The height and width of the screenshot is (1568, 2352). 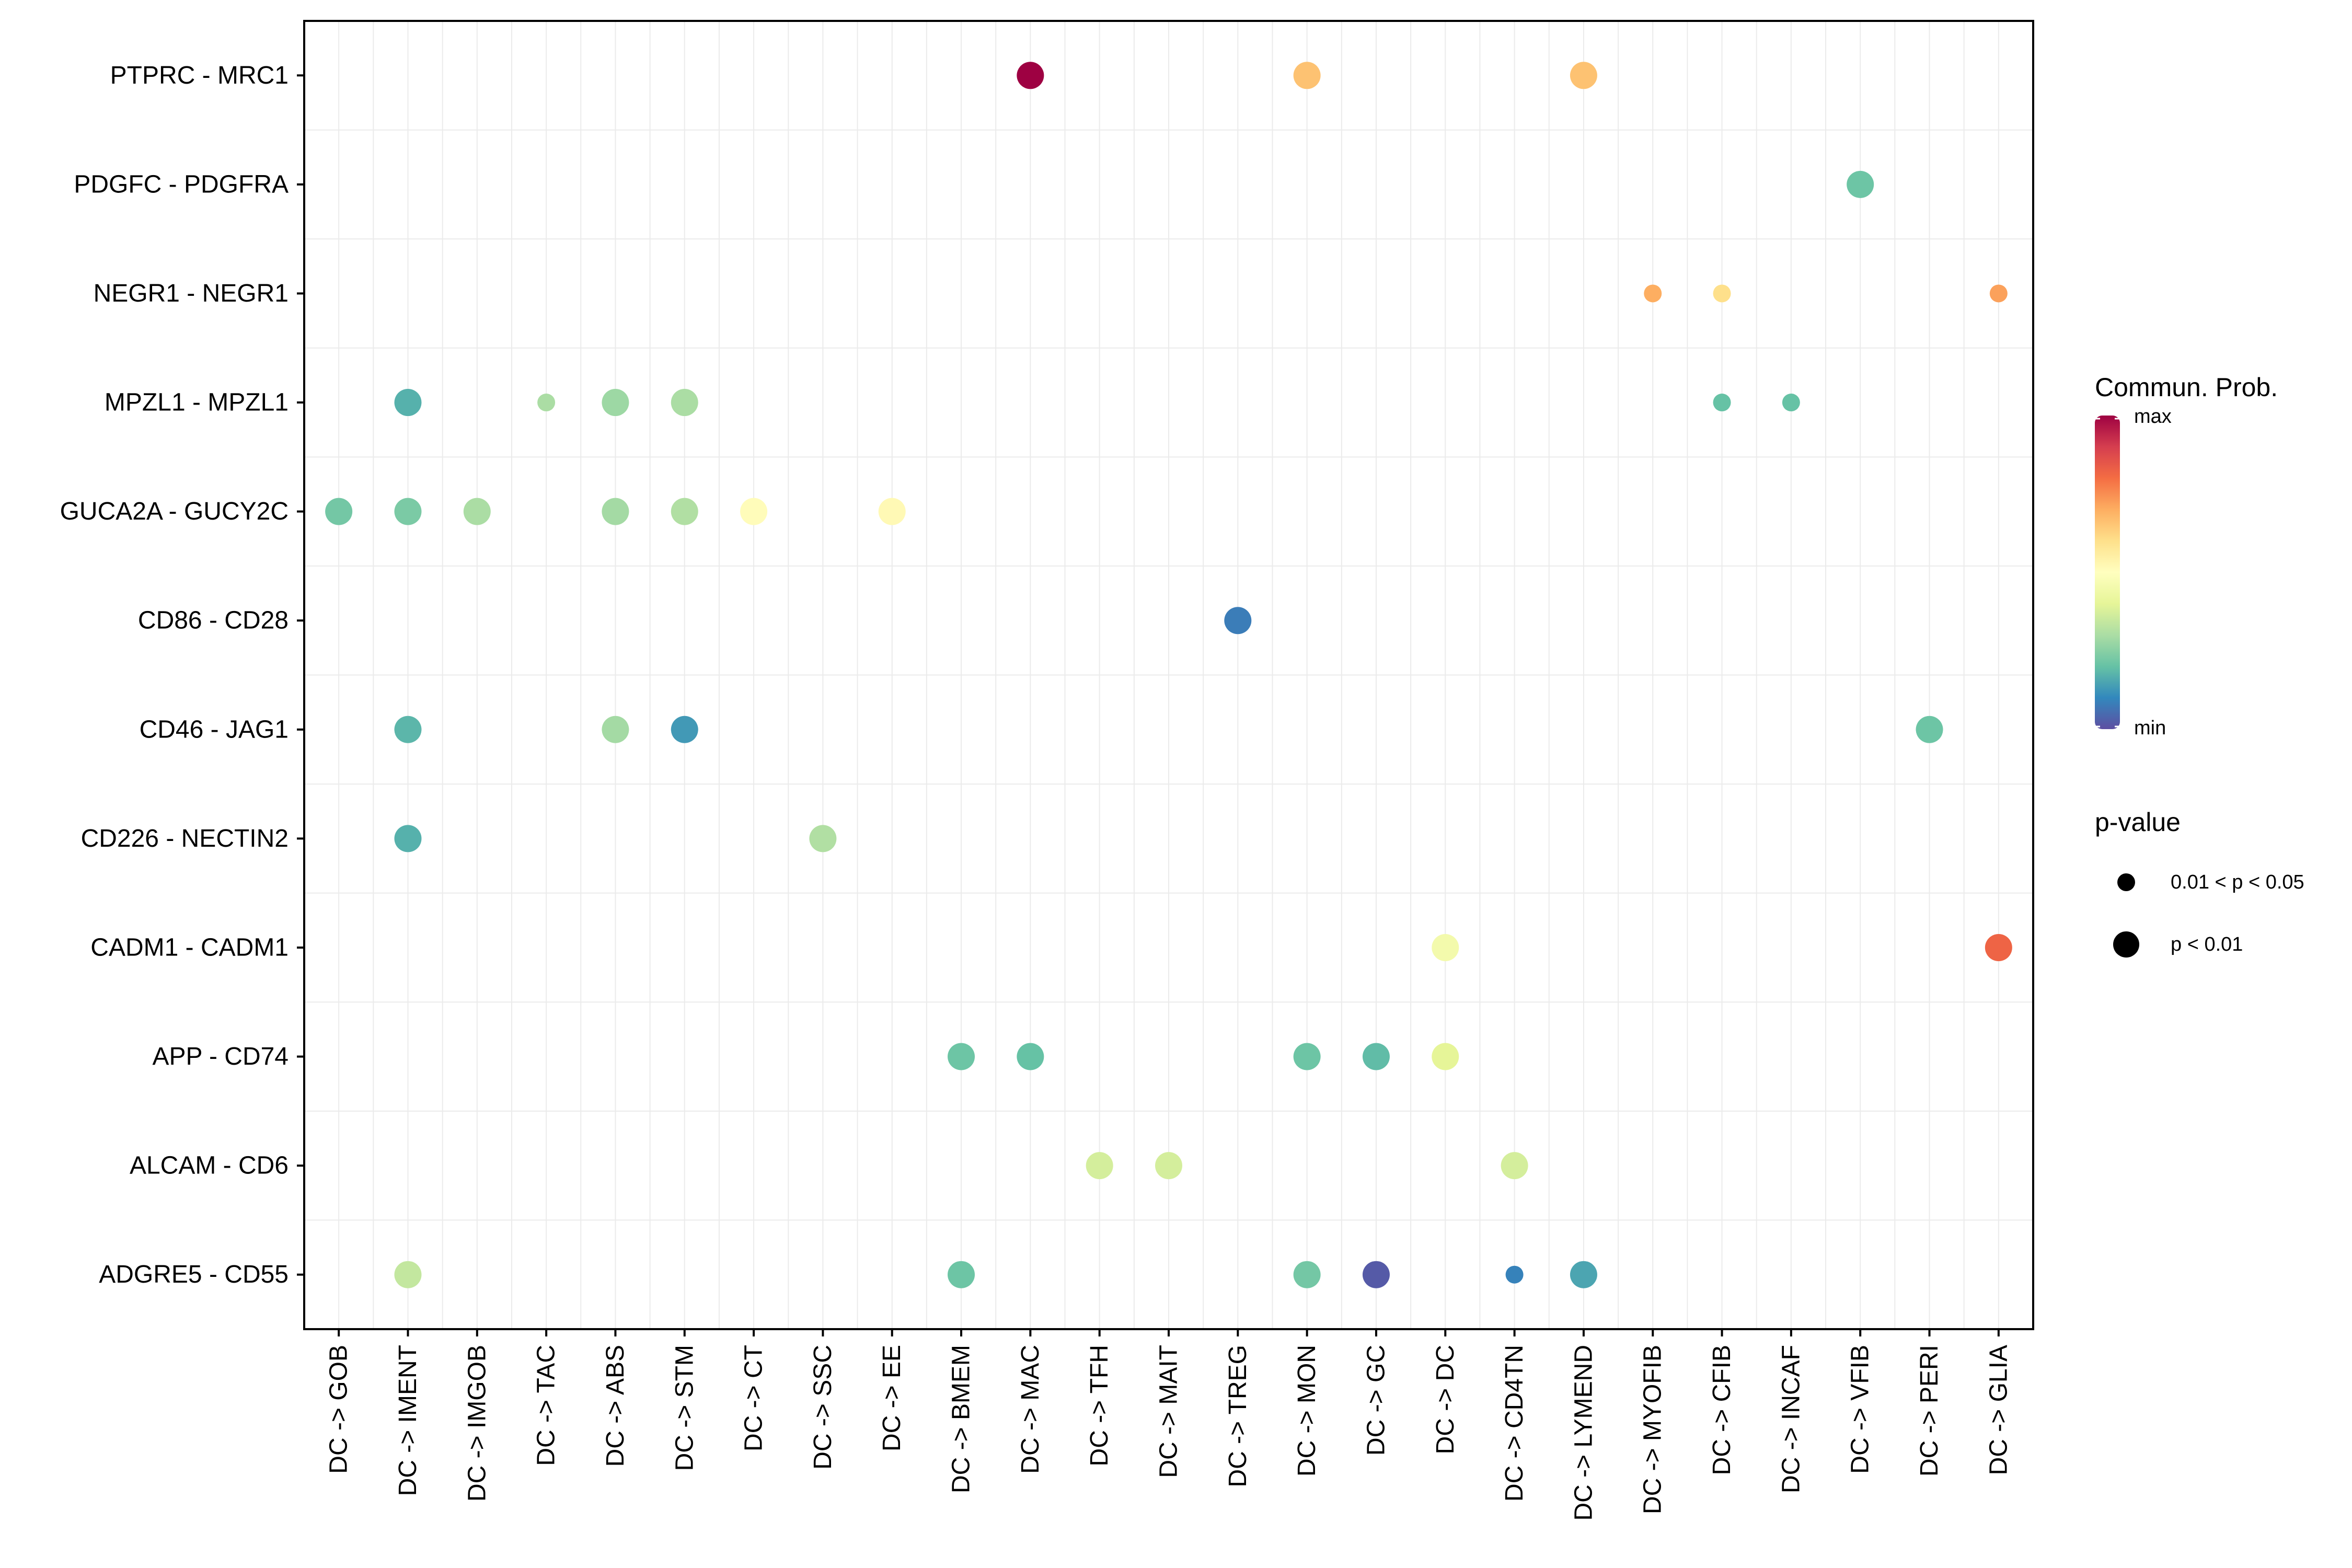 What do you see at coordinates (408, 511) in the screenshot?
I see `point-guca2a-gucy2c-dc-iment` at bounding box center [408, 511].